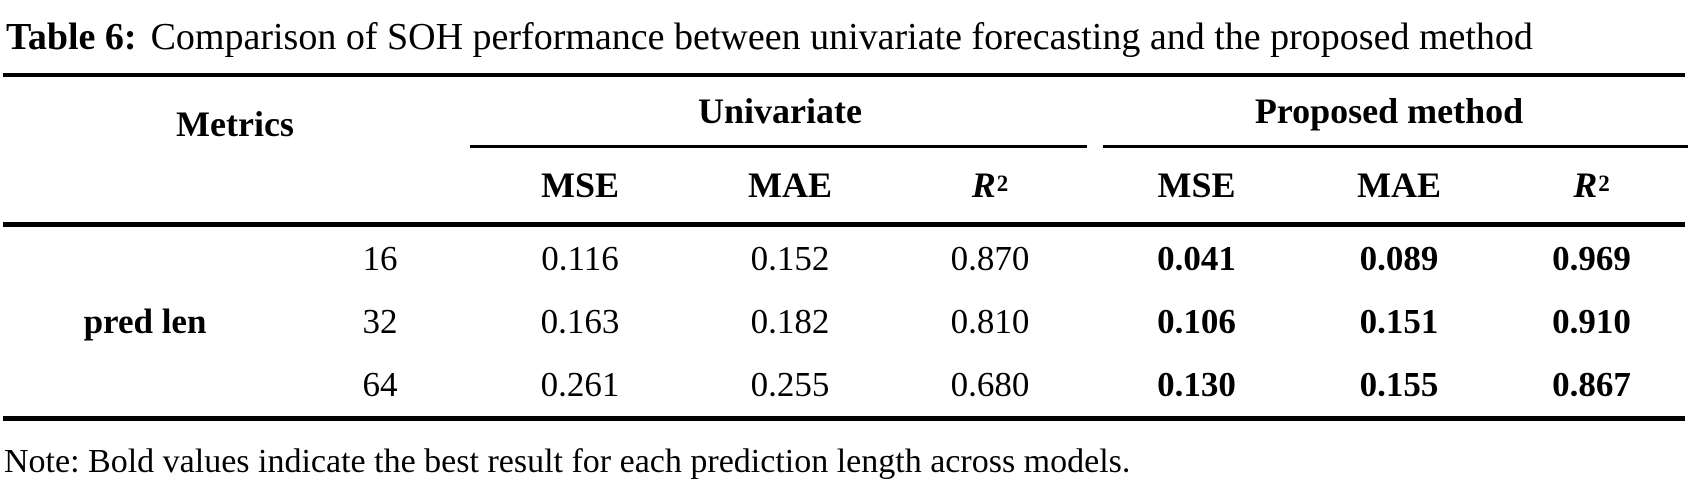  I want to click on univariate-group-header: Univariate, so click(780, 111).